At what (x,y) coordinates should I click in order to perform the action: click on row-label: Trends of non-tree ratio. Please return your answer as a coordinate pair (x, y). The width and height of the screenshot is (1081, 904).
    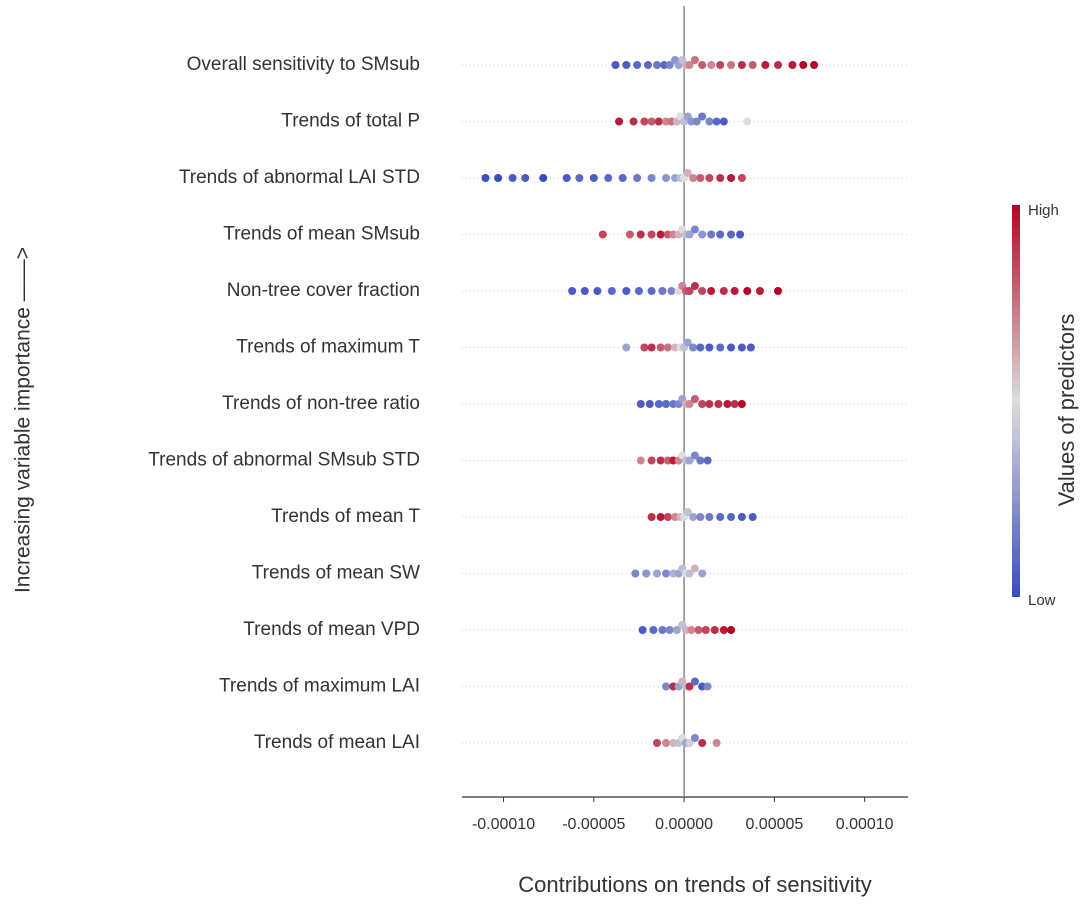
    Looking at the image, I should click on (321, 403).